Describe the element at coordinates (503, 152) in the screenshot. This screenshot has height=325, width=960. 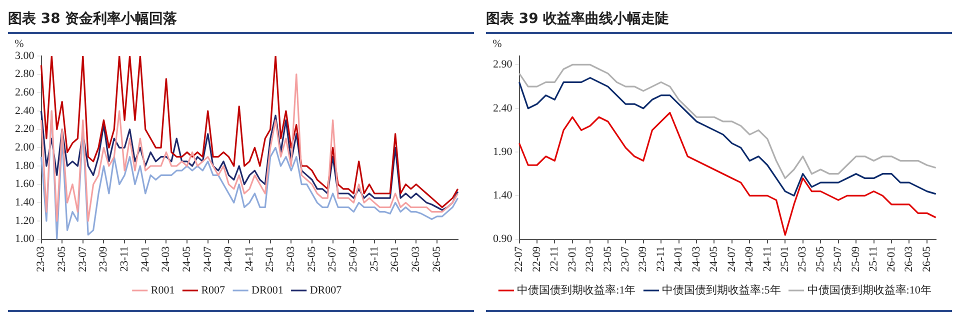
I see `y-tick-label: 1.90` at that location.